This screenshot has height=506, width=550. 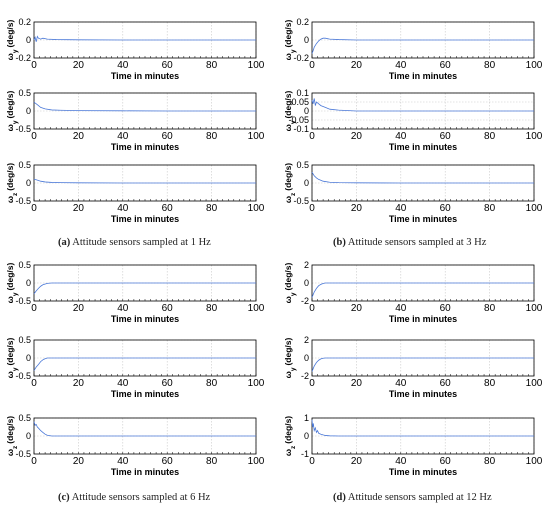 I want to click on y-tick-label: -0.2, so click(x=301, y=58).